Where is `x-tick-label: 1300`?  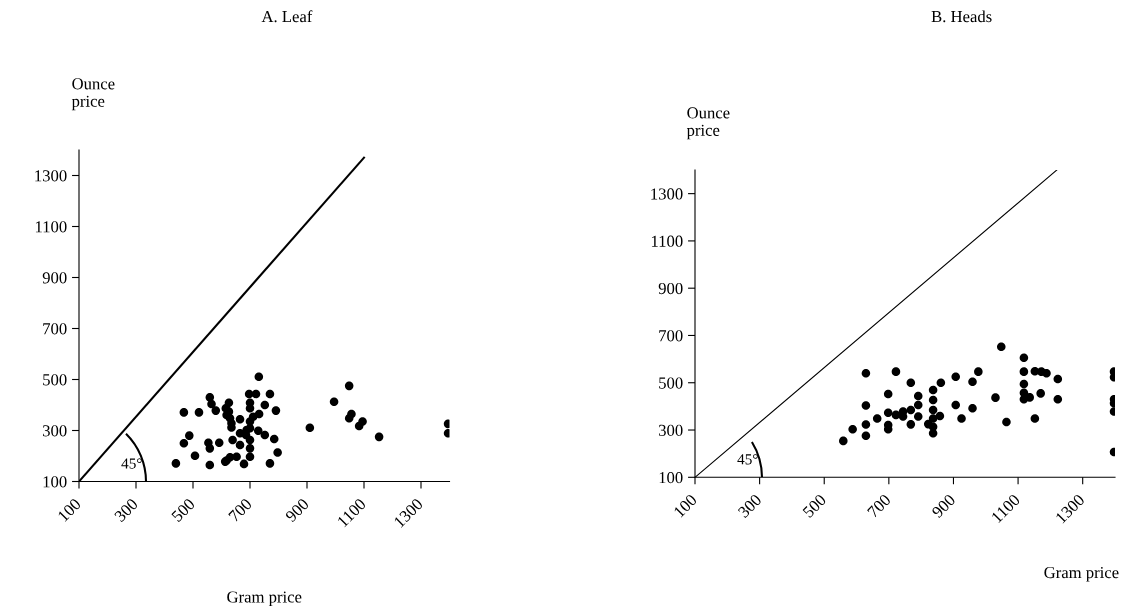 x-tick-label: 1300 is located at coordinates (1070, 508).